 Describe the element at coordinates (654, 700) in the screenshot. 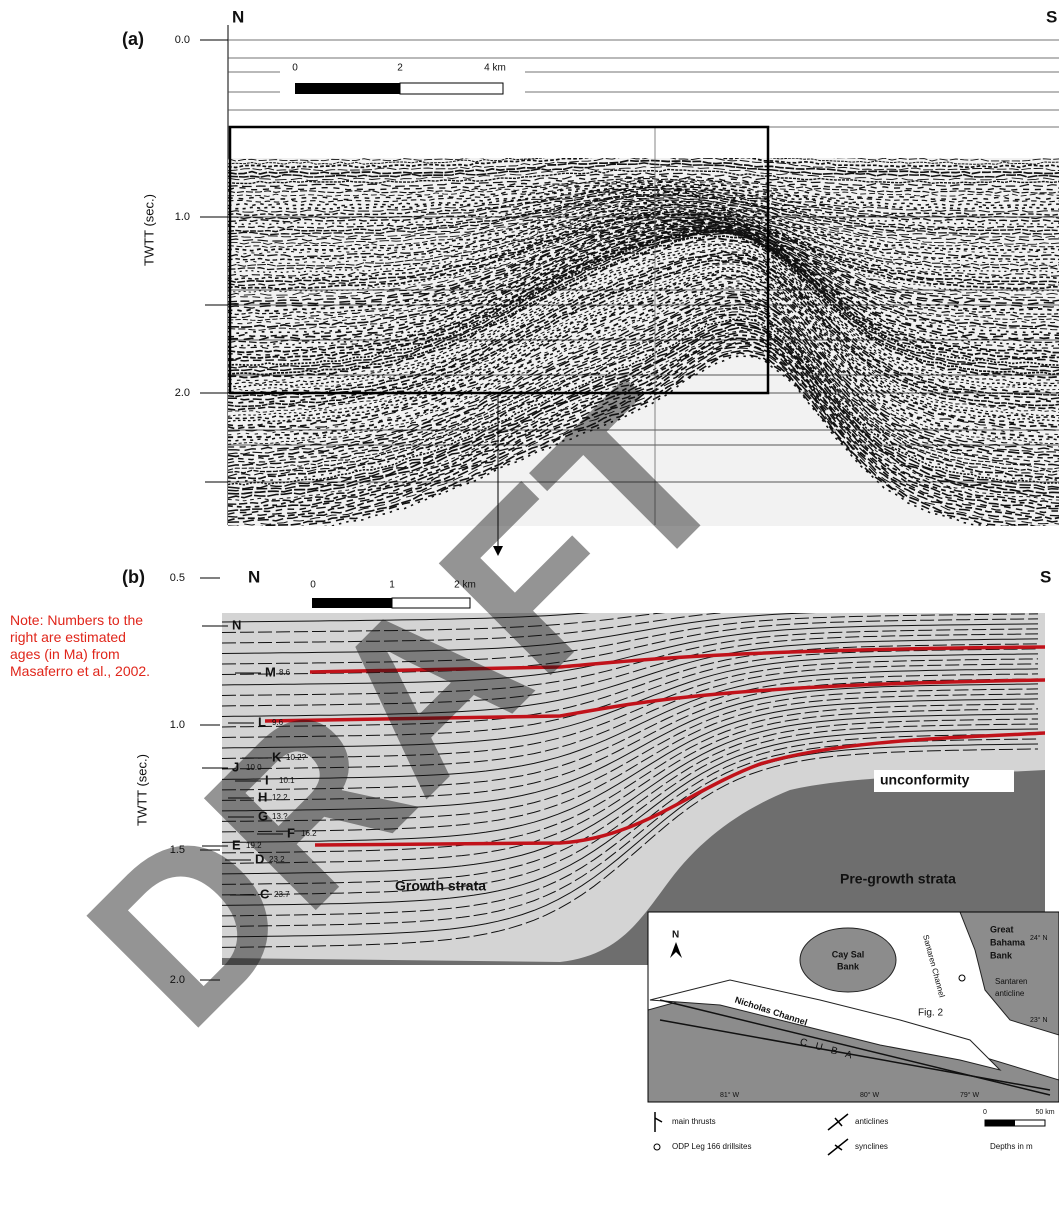

I see `red-horizon` at that location.